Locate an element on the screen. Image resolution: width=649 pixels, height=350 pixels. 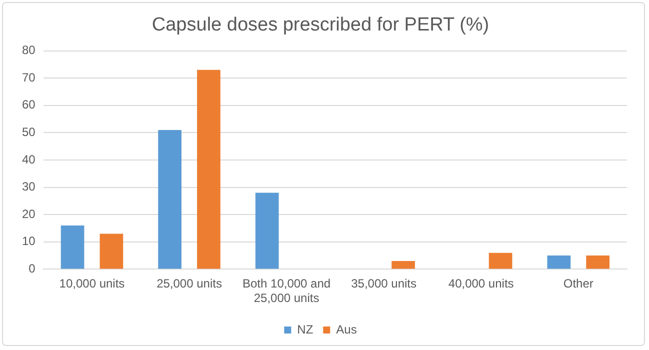
legend-label: NZ is located at coordinates (305, 329).